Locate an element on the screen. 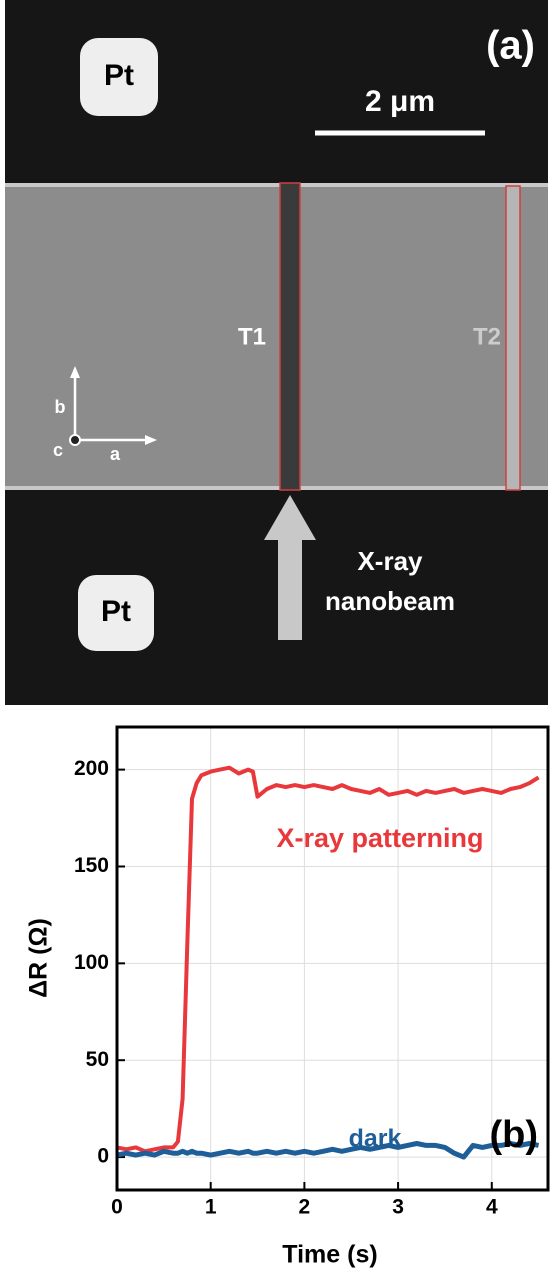 This screenshot has width=550, height=1278. y-tick-label: 50 is located at coordinates (97, 1059).